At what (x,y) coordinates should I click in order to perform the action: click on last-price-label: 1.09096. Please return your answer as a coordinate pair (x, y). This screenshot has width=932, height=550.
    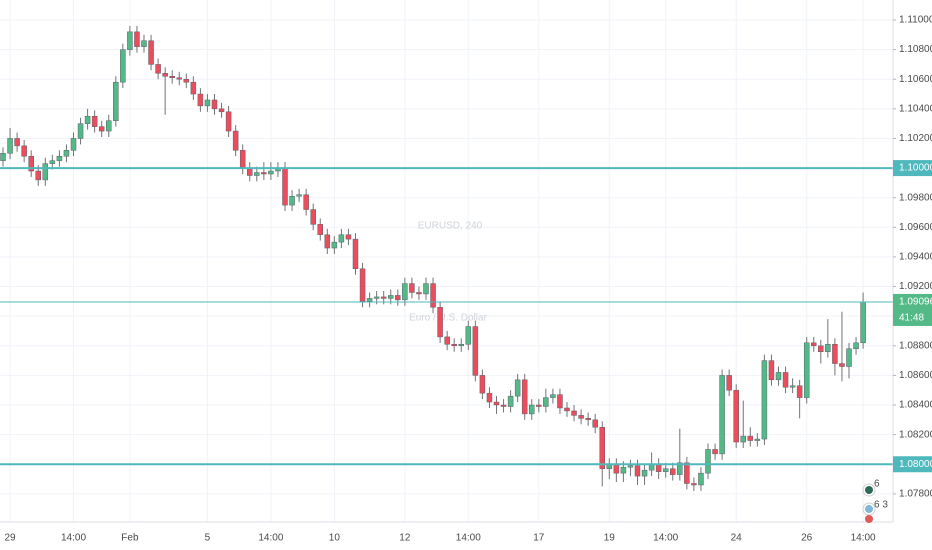
    Looking at the image, I should click on (915, 302).